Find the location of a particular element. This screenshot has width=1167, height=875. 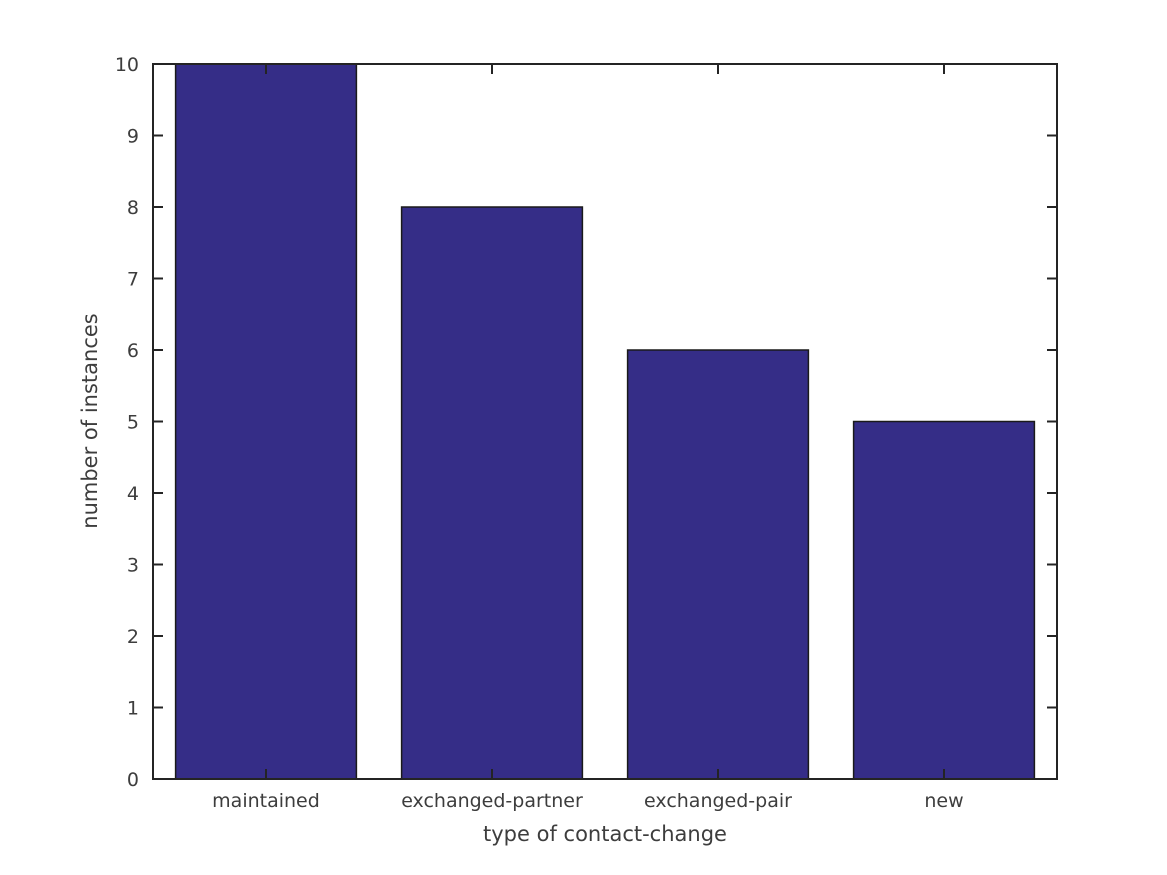

x-tick-label: exchanged-pair is located at coordinates (718, 801).